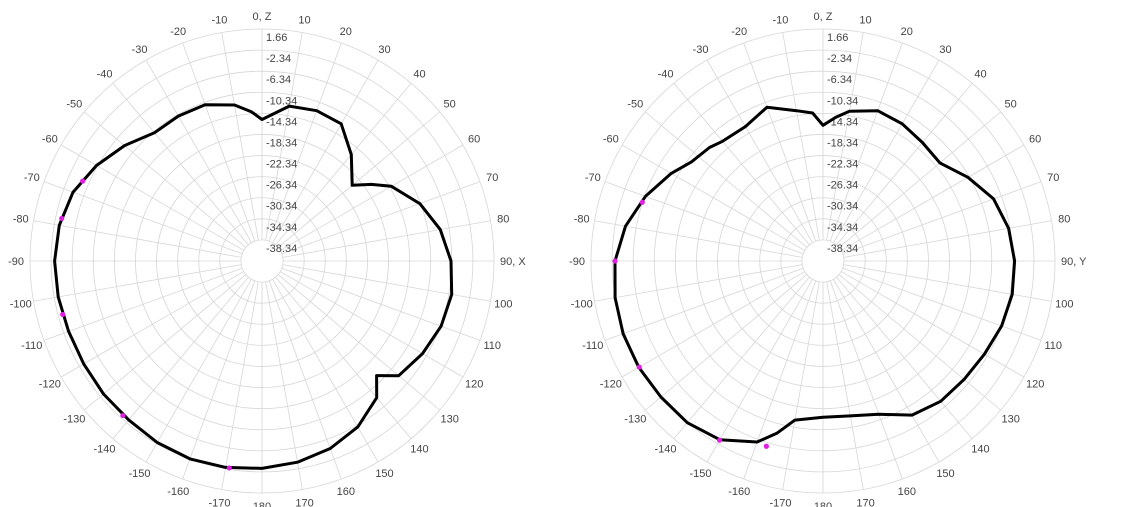 The image size is (1121, 507). Describe the element at coordinates (611, 385) in the screenshot. I see `angle-tick-label: -120` at that location.